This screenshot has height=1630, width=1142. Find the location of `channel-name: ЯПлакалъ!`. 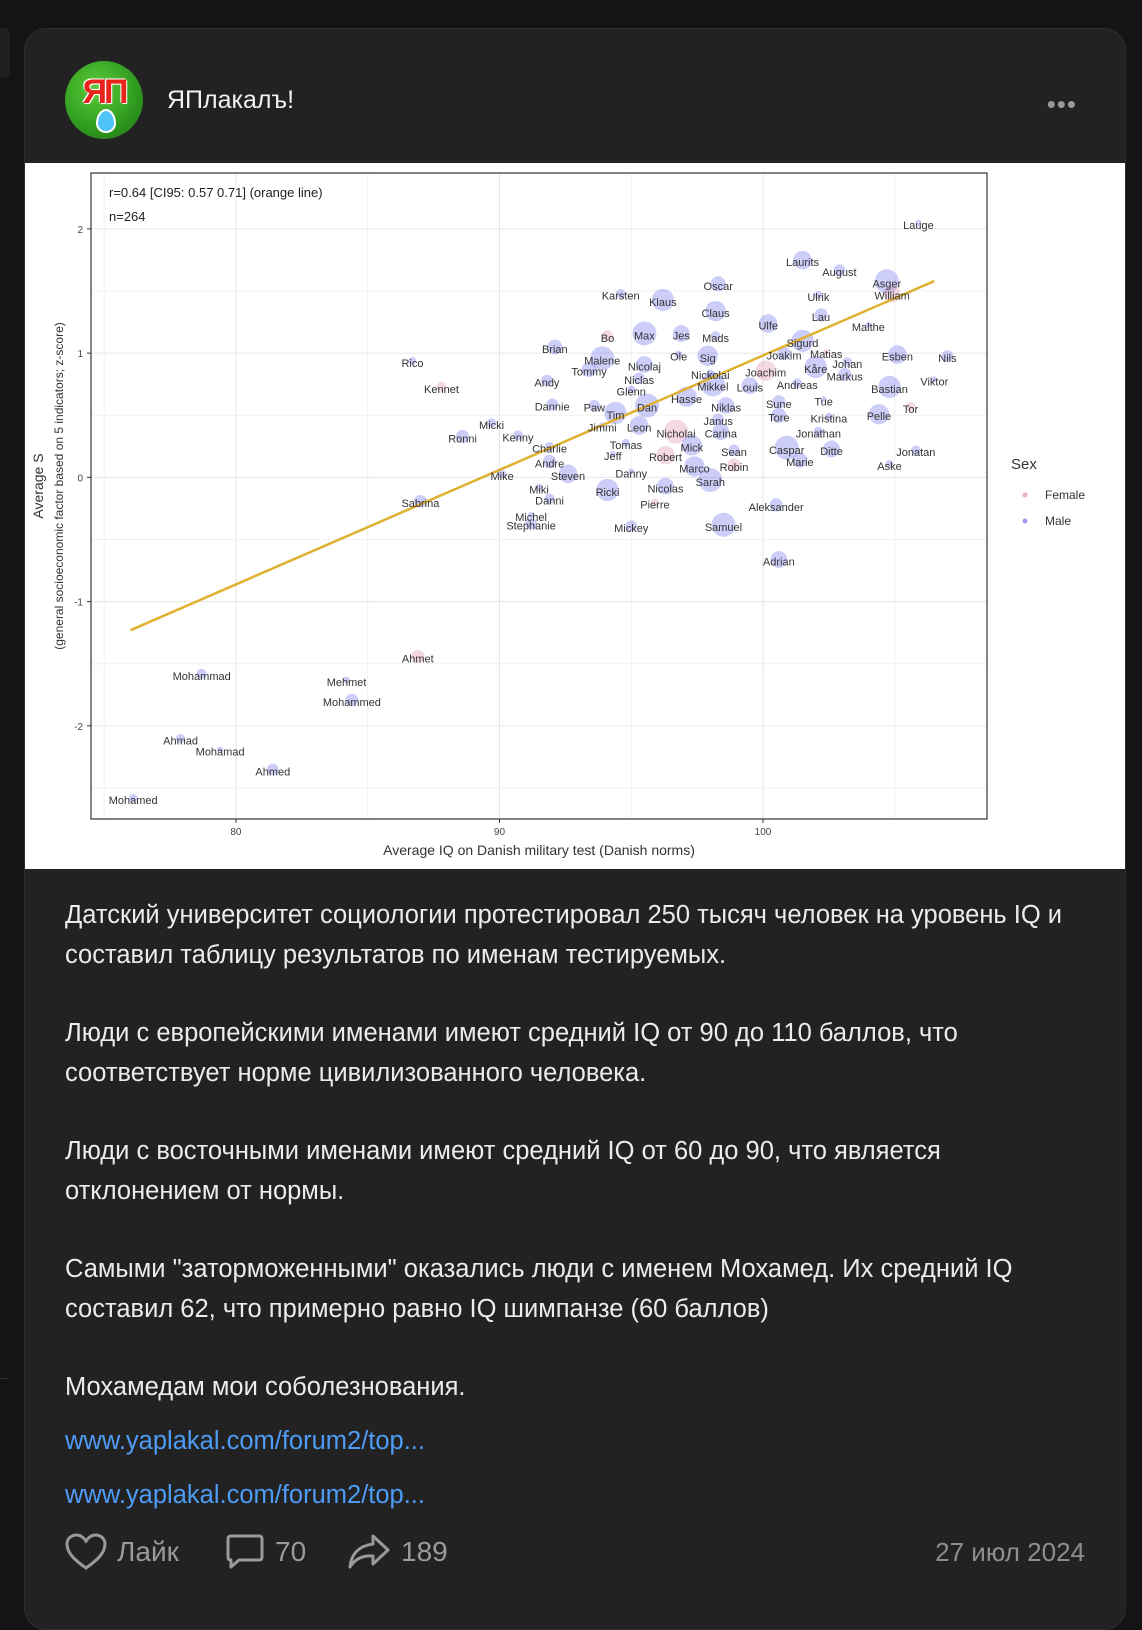

channel-name: ЯПлакалъ! is located at coordinates (231, 100).